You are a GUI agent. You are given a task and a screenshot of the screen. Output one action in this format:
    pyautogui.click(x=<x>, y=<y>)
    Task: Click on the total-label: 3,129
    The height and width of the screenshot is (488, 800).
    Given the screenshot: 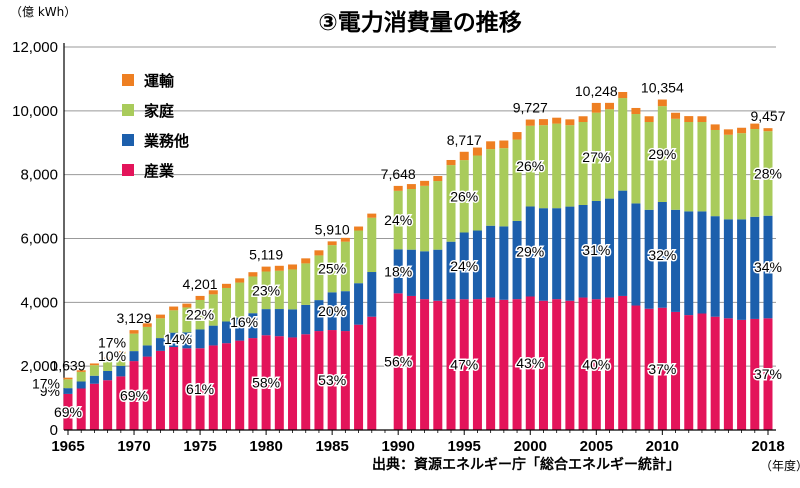 What is the action you would take?
    pyautogui.click(x=134, y=318)
    